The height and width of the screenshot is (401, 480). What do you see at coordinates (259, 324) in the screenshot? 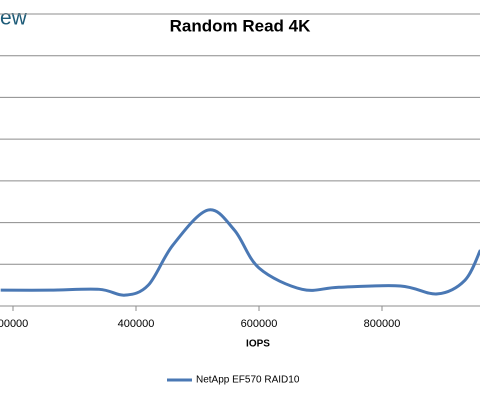
I see `x-tick-label: 600000` at bounding box center [259, 324].